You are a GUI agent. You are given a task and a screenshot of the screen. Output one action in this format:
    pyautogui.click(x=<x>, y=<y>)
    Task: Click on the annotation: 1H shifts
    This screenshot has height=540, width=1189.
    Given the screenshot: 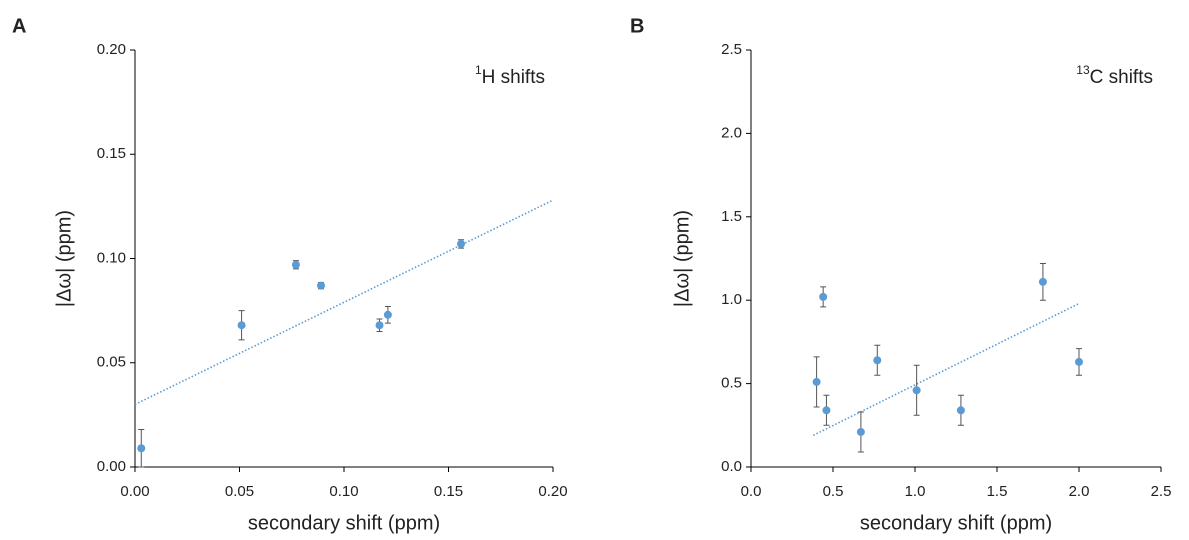 What is the action you would take?
    pyautogui.click(x=510, y=75)
    